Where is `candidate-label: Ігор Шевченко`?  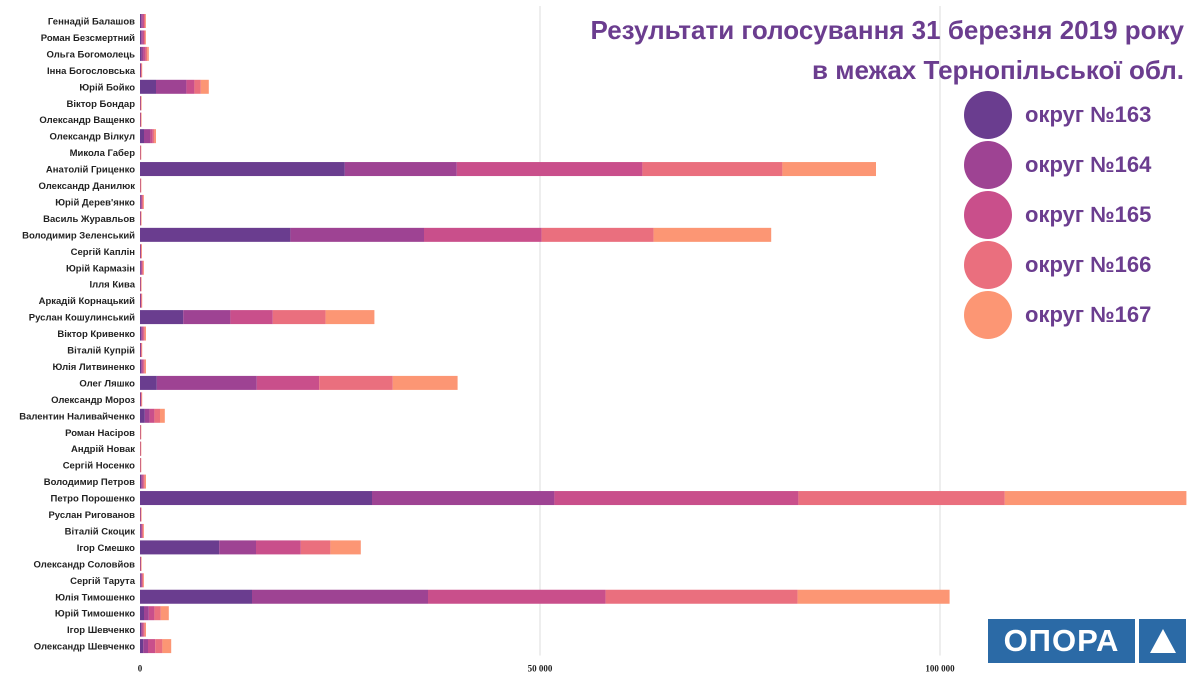
candidate-label: Ігор Шевченко is located at coordinates (101, 630).